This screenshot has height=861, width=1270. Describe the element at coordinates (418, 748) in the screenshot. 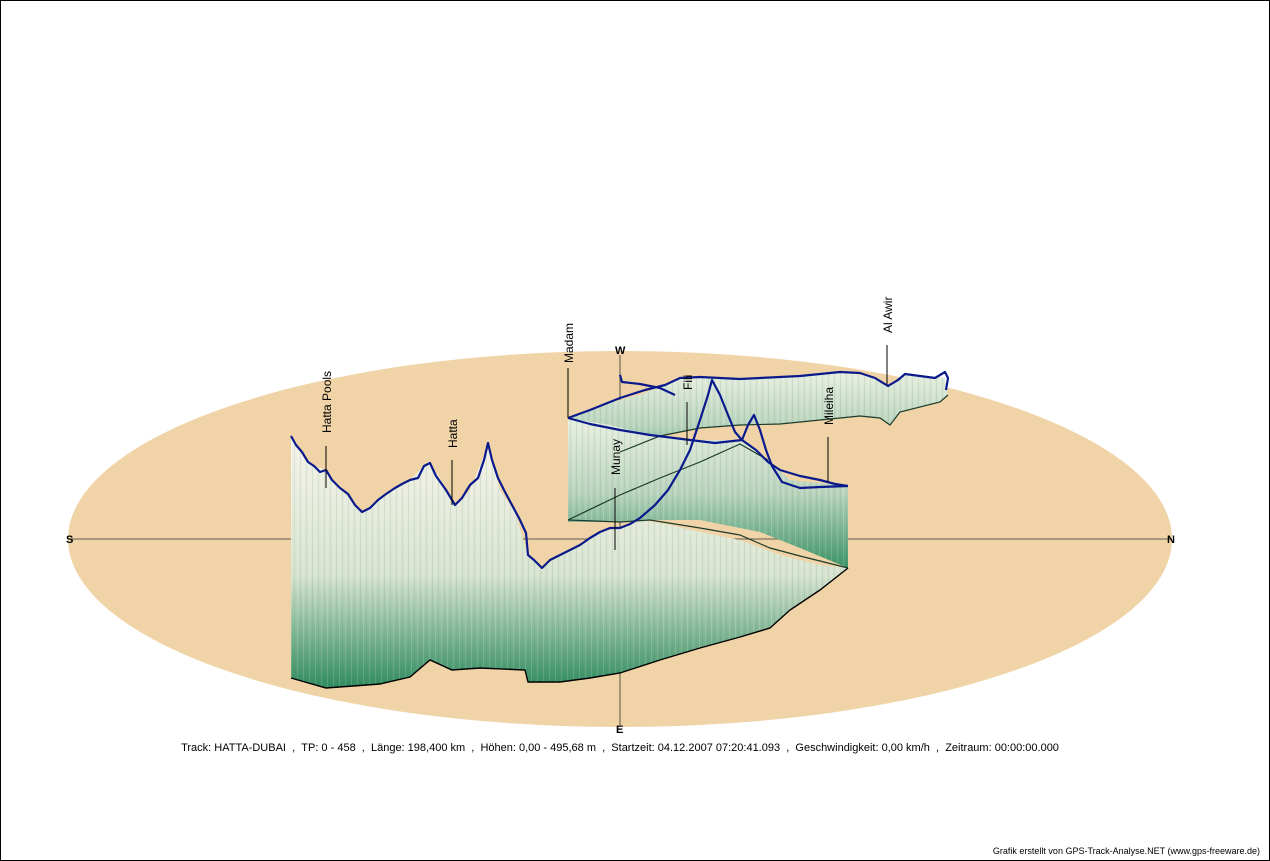

I see `info-length: Länge: 198,400 km` at that location.